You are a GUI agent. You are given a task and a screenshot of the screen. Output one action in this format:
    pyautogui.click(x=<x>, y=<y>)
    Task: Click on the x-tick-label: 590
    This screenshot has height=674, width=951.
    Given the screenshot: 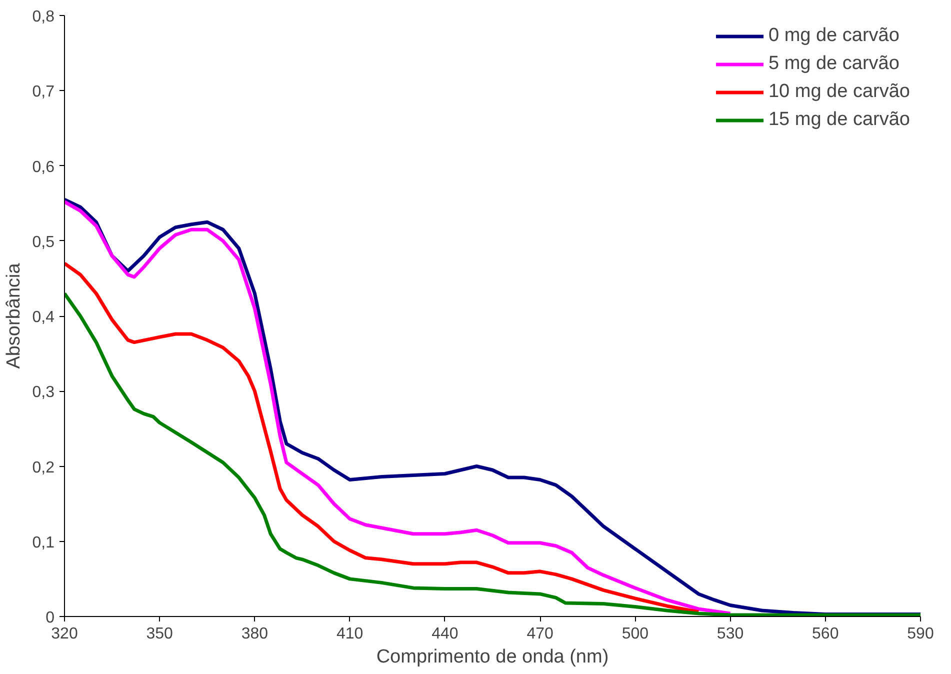 What is the action you would take?
    pyautogui.click(x=920, y=634)
    